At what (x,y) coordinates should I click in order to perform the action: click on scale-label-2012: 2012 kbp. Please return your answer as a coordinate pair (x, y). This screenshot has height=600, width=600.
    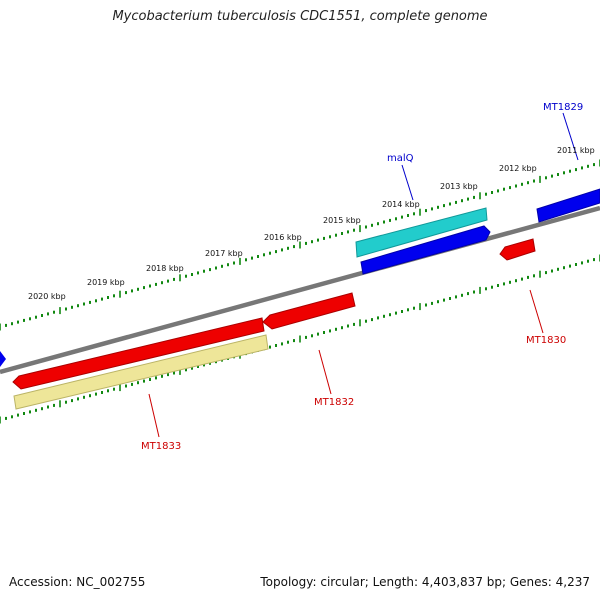
    Looking at the image, I should click on (518, 168).